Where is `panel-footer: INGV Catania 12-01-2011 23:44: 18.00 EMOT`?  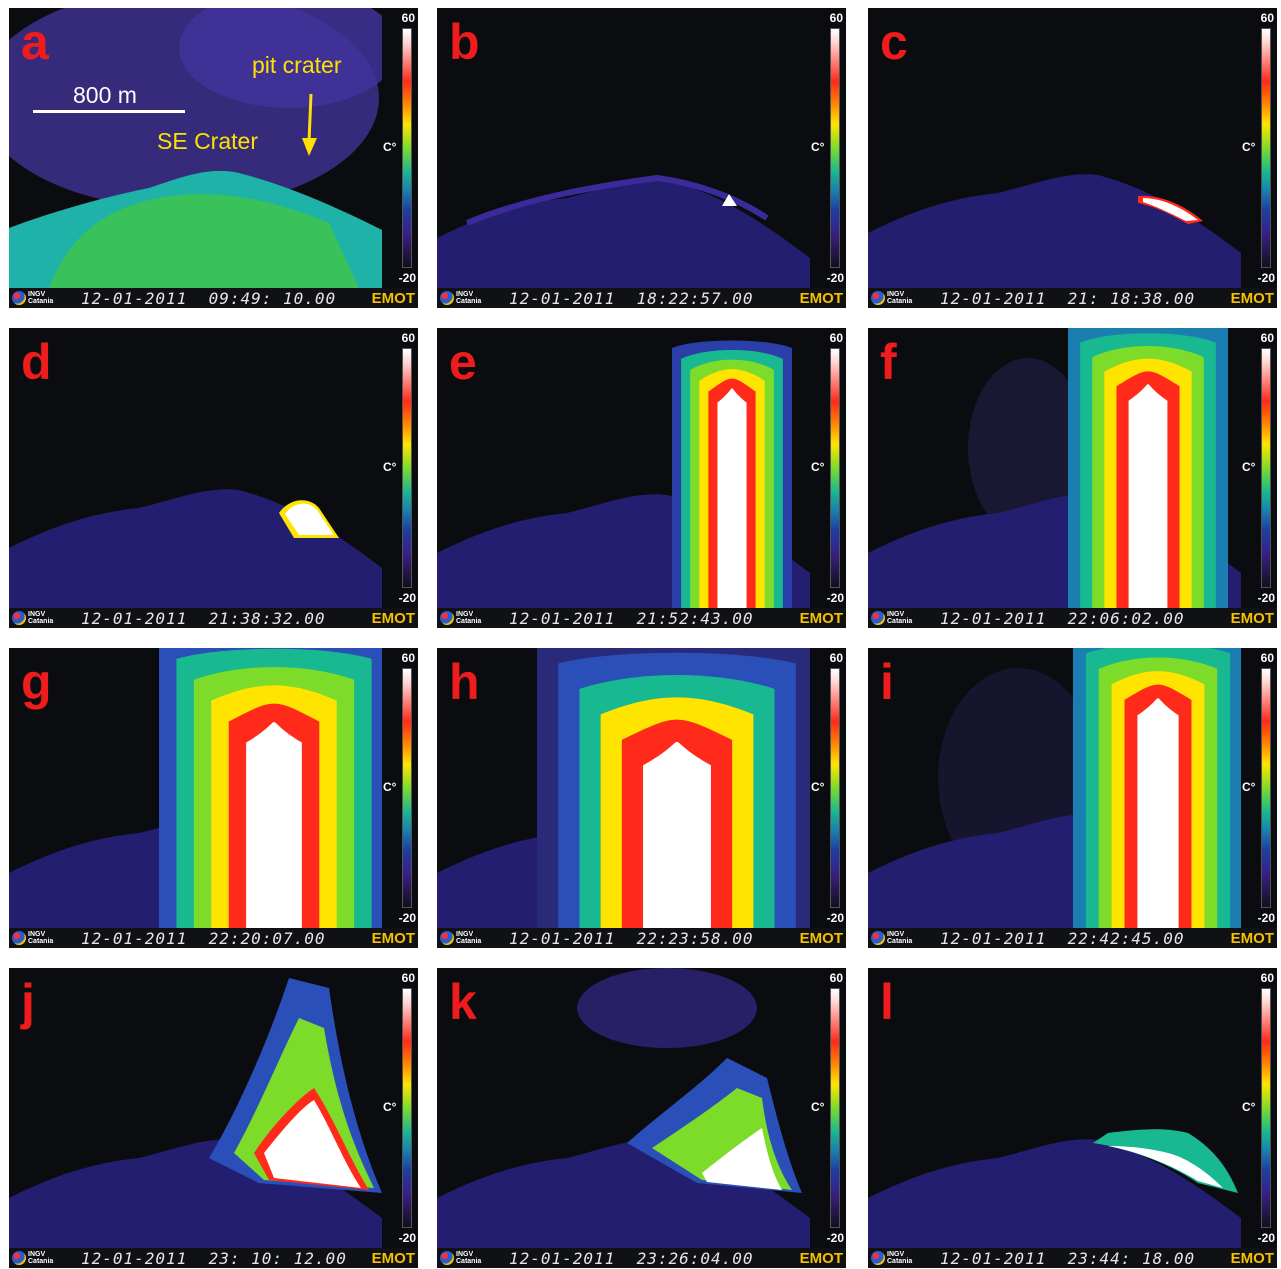
panel-footer: INGV Catania 12-01-2011 23:44: 18.00 EMOT is located at coordinates (1072, 1258).